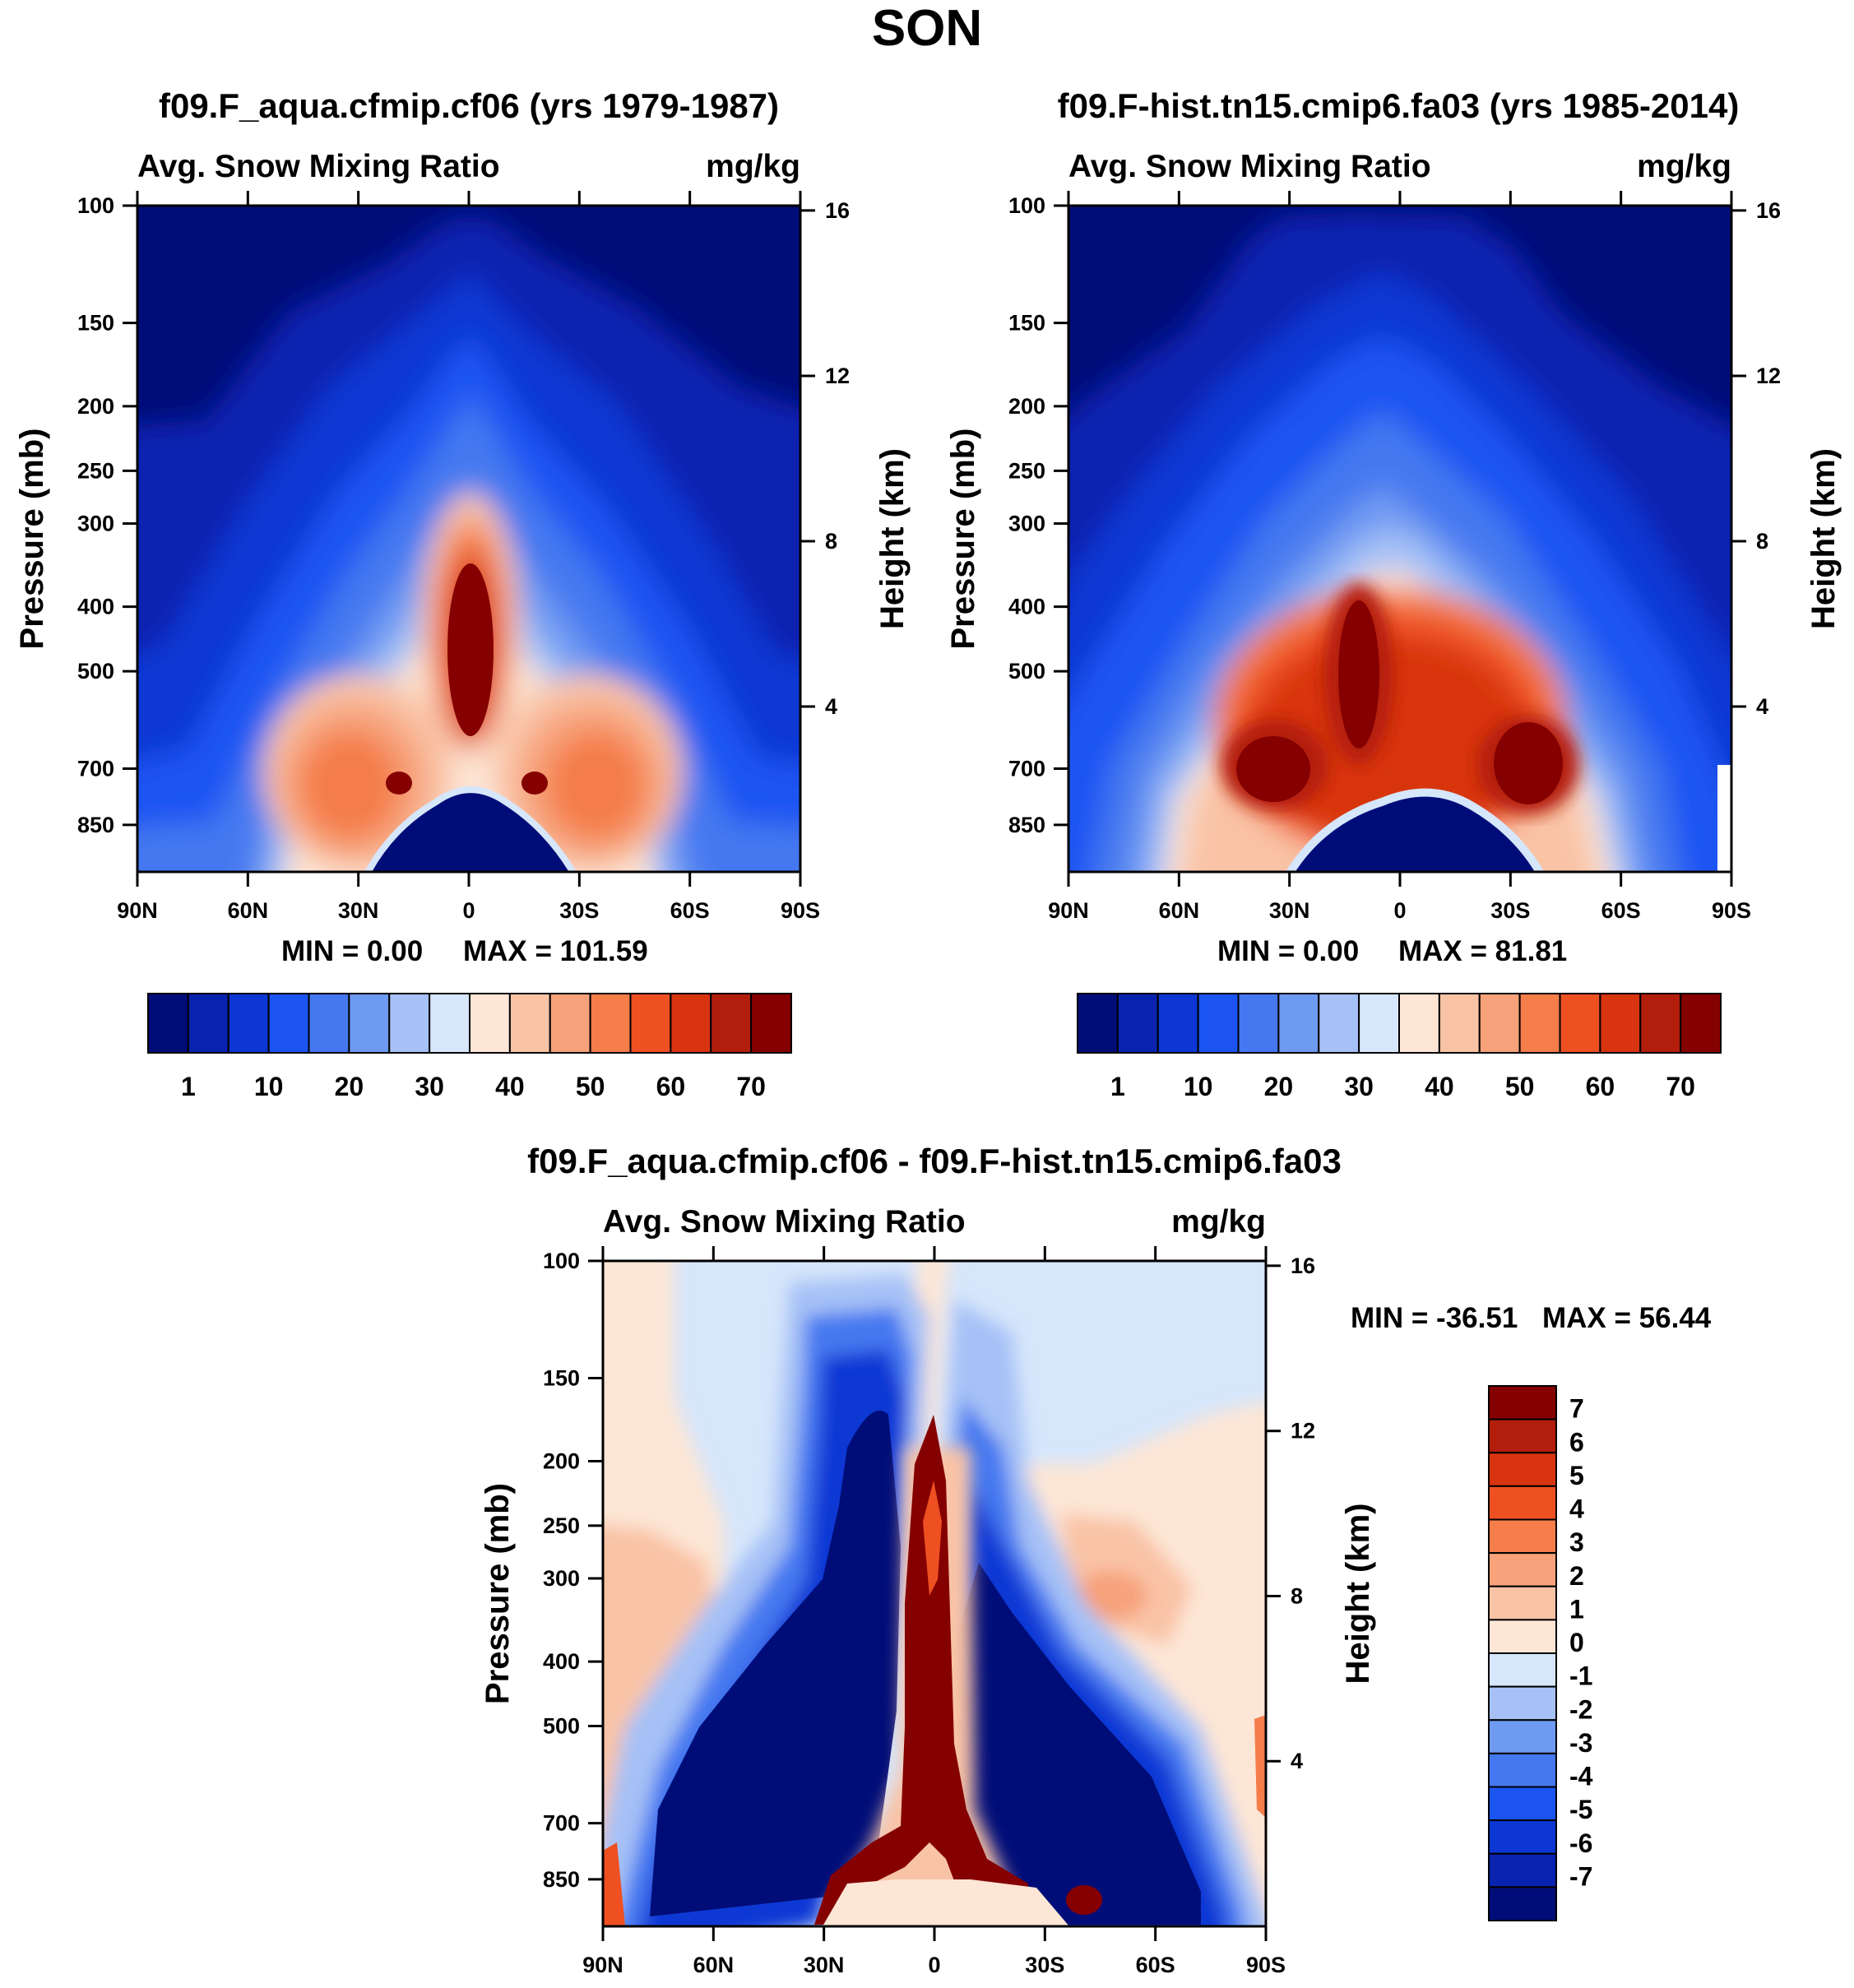 Image resolution: width=1854 pixels, height=1988 pixels. I want to click on colorbar-label: 6, so click(1576, 1442).